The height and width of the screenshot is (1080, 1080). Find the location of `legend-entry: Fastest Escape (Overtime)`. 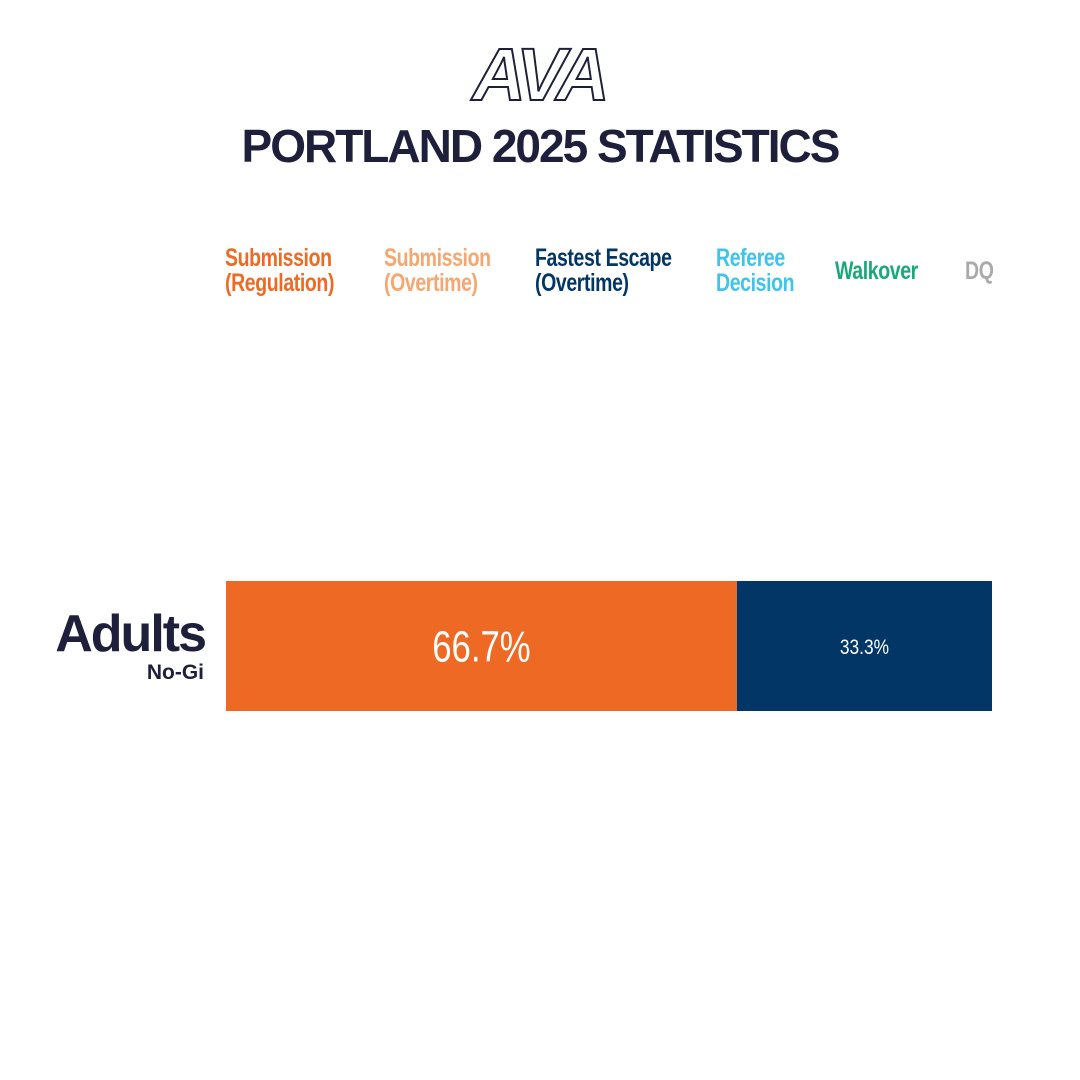

legend-entry: Fastest Escape (Overtime) is located at coordinates (603, 270).